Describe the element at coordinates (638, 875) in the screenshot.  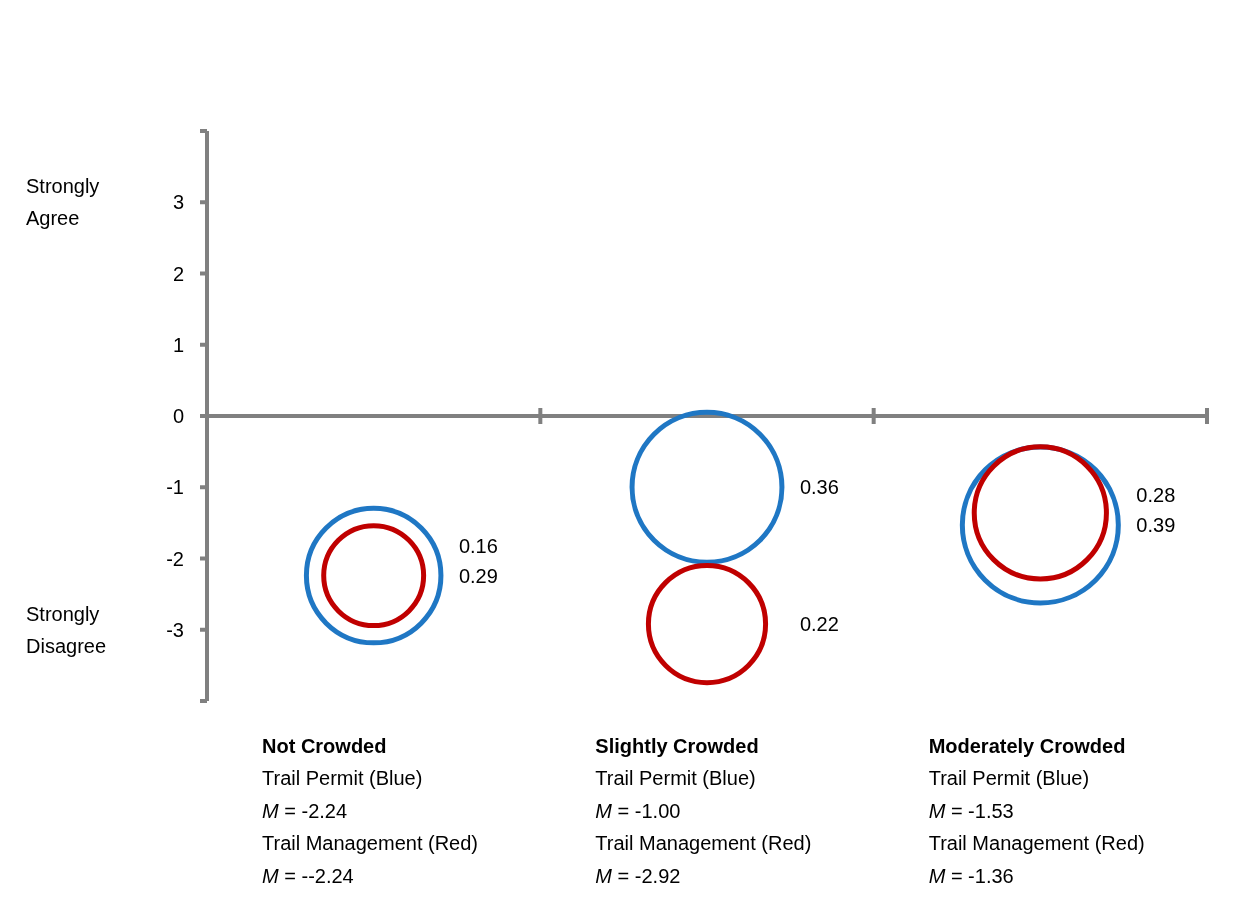
I see `text: M = -2.92` at that location.